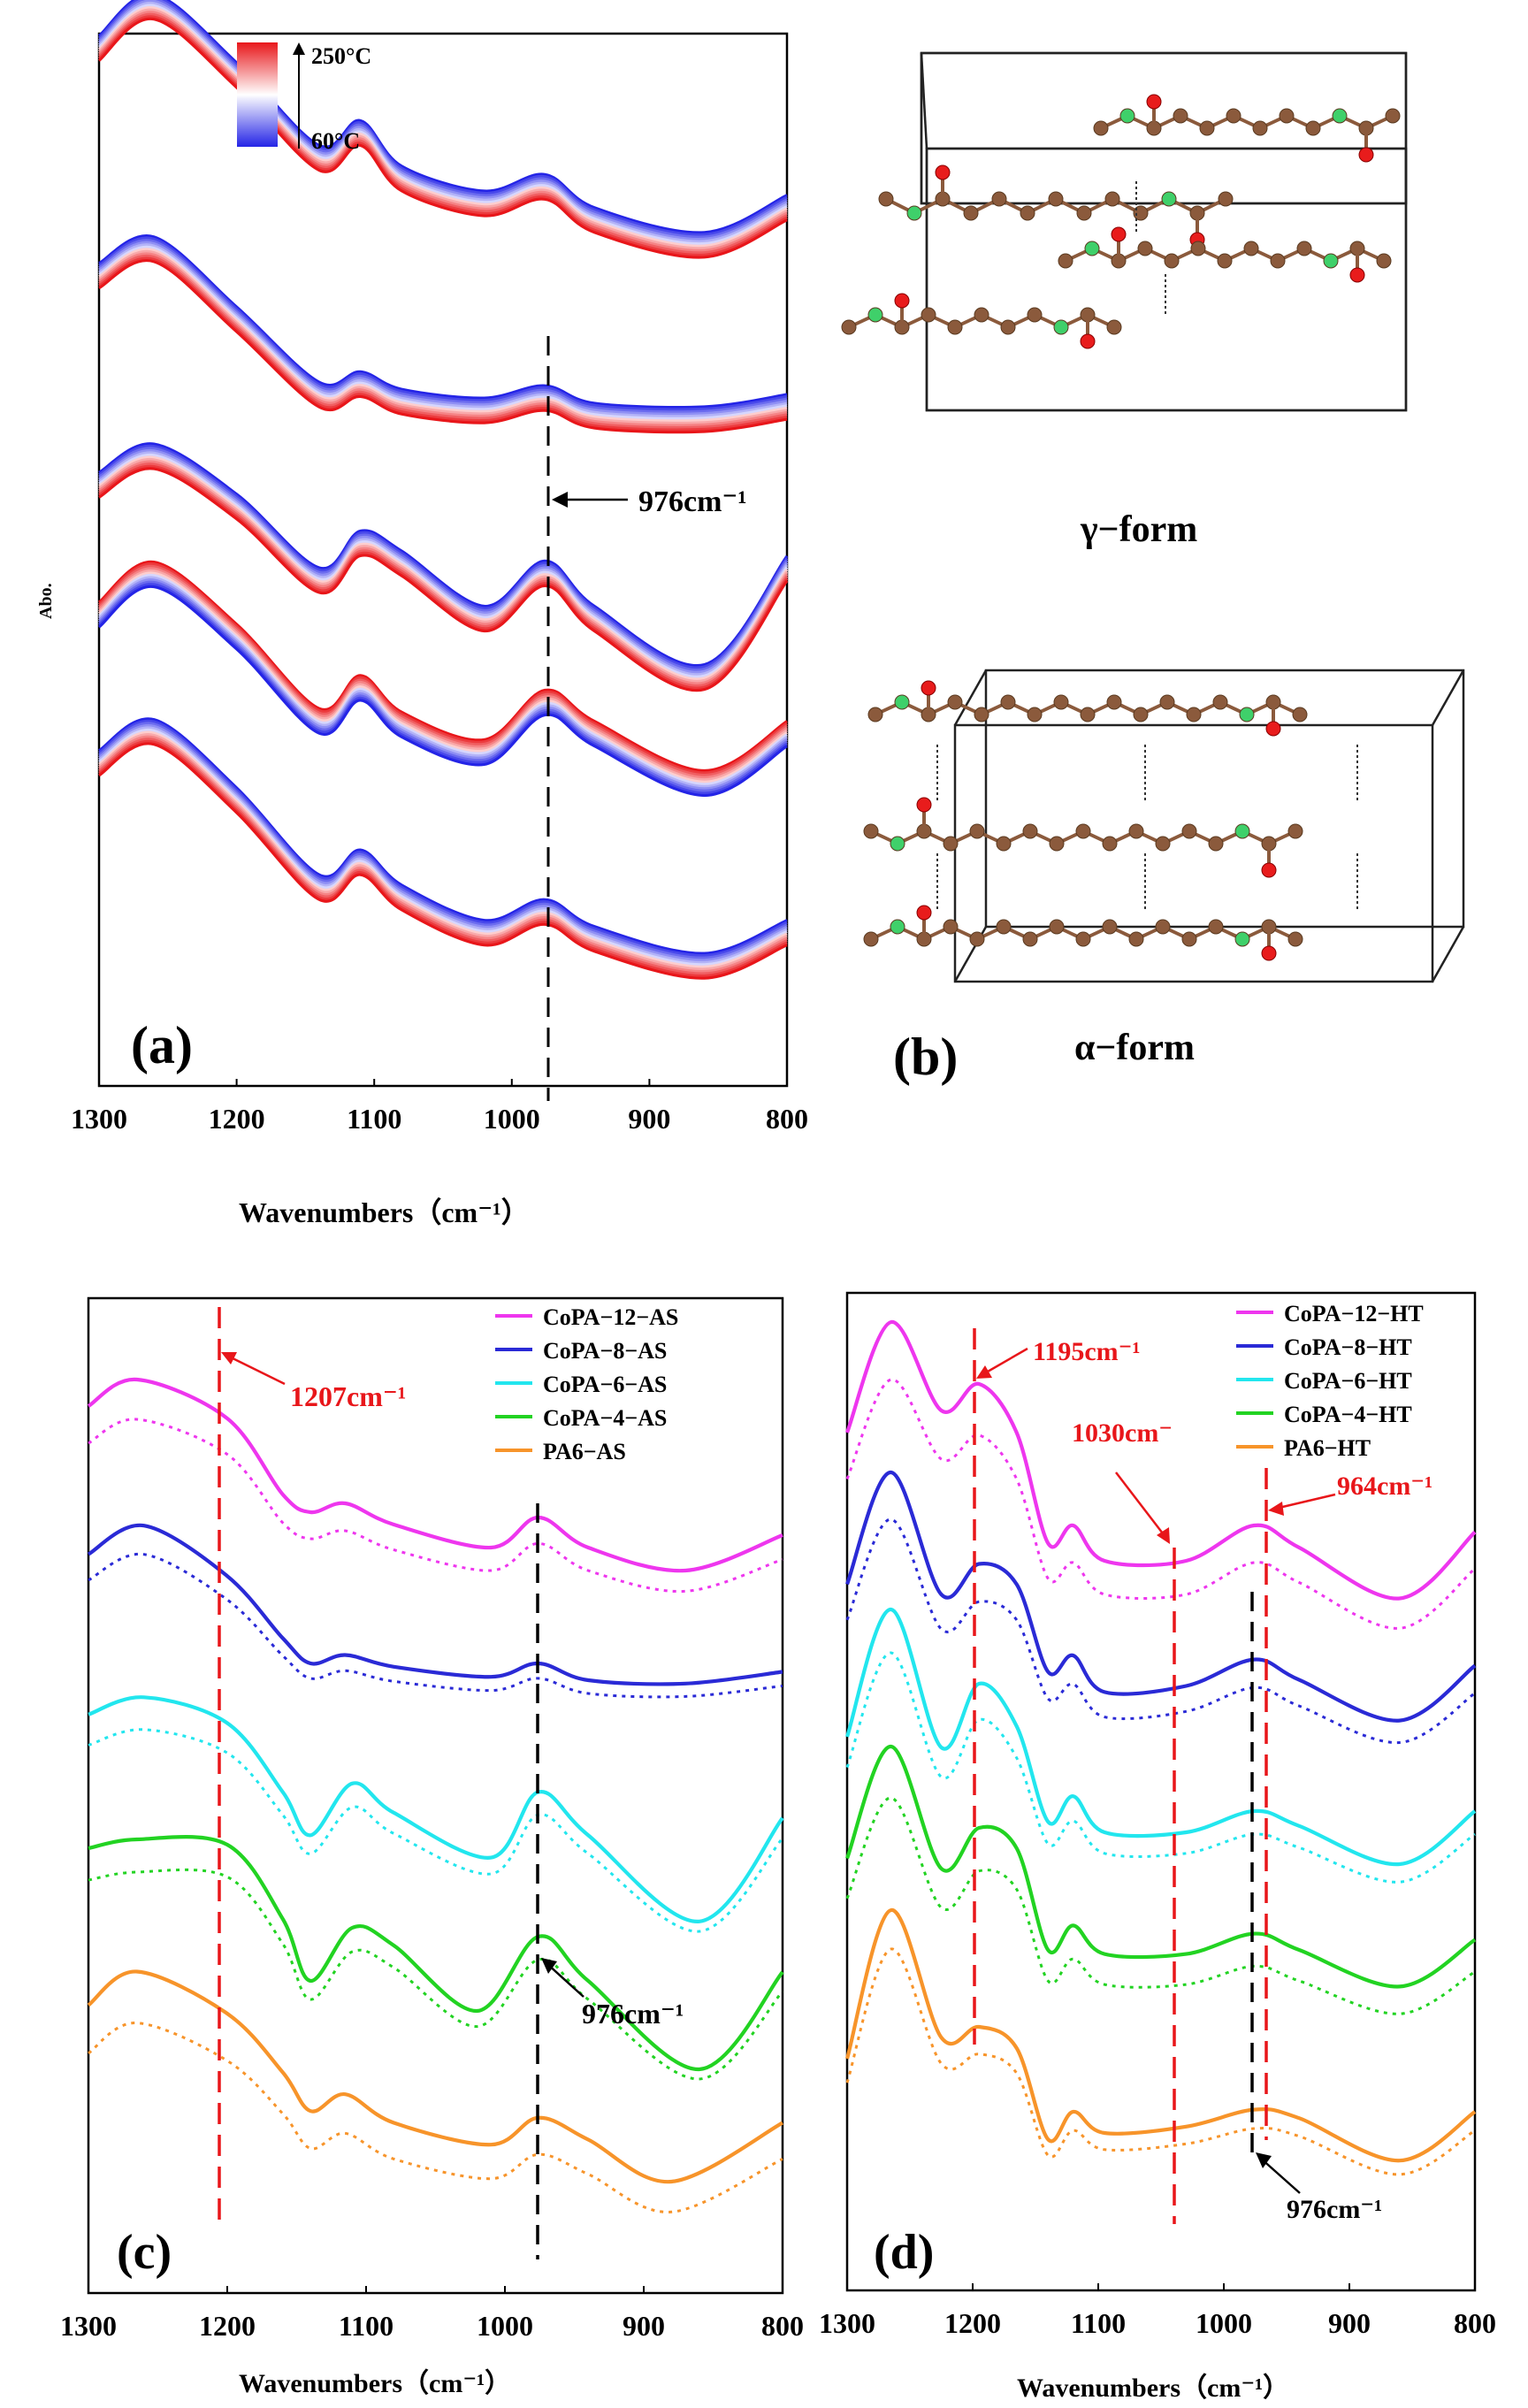 This screenshot has height=2408, width=1528. Describe the element at coordinates (1099, 2323) in the screenshot. I see `panel-d-xtick-label: 1100` at that location.